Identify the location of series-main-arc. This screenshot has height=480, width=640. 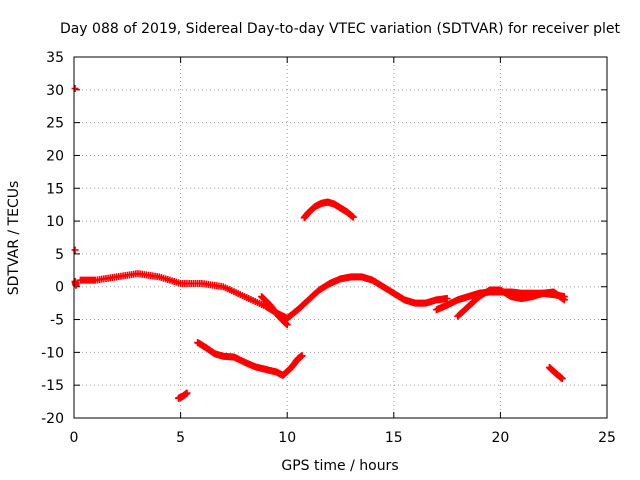
(263, 296).